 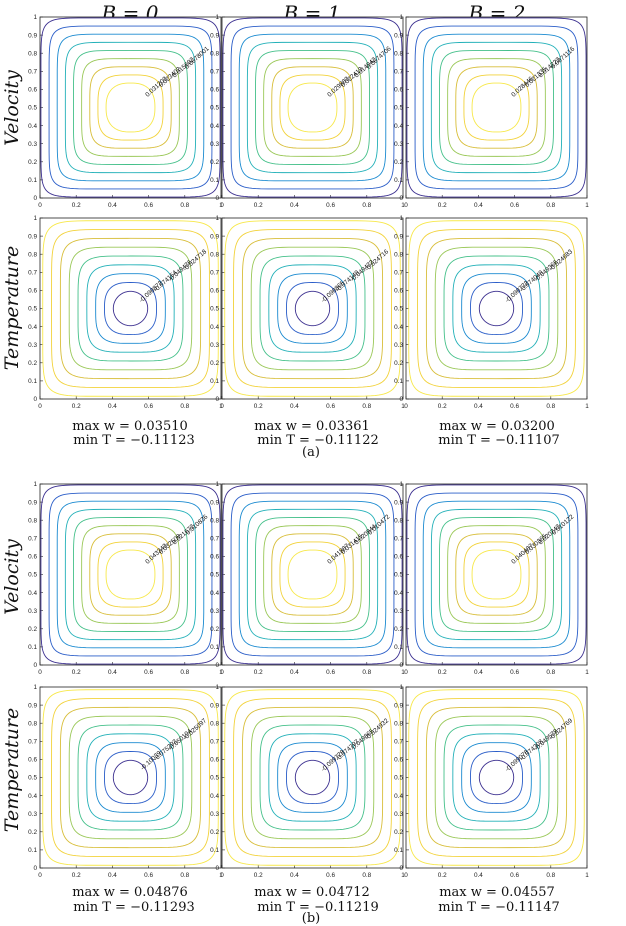 I want to click on y-tick-label: 1, so click(x=401, y=17).